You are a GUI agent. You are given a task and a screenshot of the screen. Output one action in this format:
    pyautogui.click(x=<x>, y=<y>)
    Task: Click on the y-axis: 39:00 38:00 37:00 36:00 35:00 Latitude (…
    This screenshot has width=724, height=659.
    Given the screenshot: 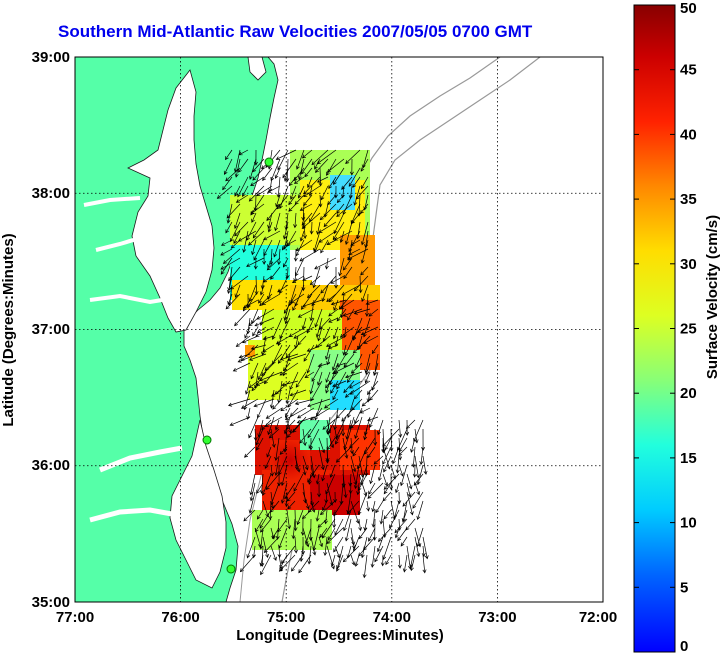 What is the action you would take?
    pyautogui.click(x=35, y=330)
    